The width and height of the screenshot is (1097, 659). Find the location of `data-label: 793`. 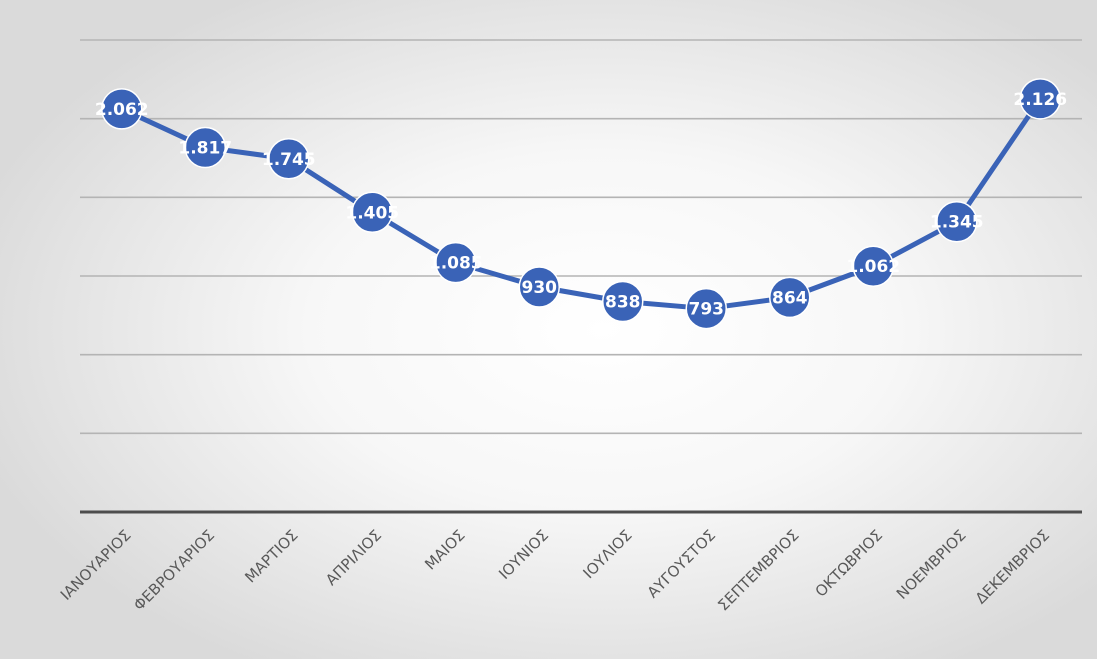

data-label: 793 is located at coordinates (707, 310).